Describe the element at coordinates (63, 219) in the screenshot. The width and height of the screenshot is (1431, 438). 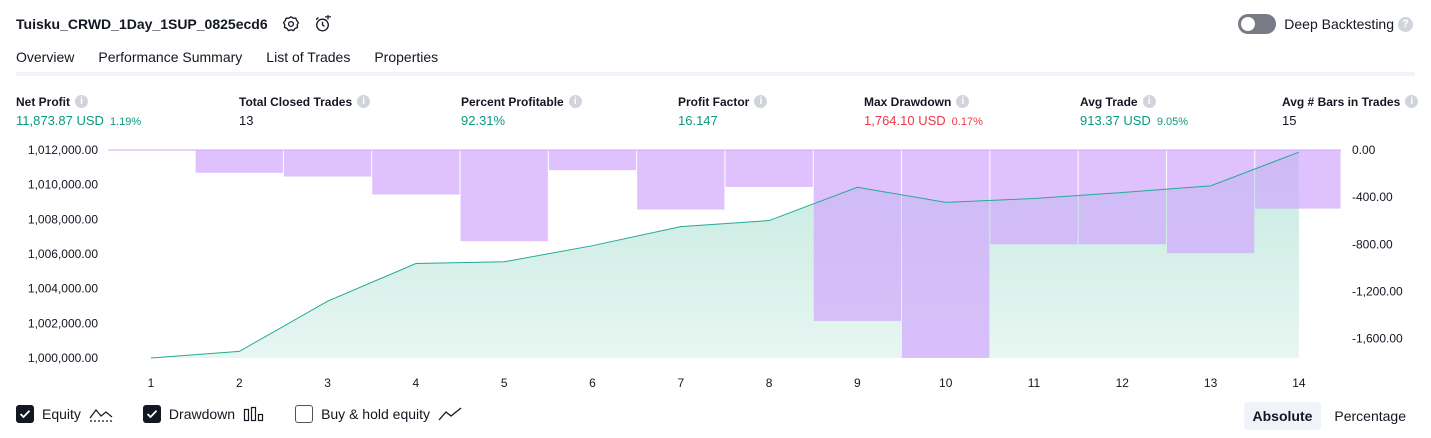
I see `left-axis-tick-label: 1,008,000.00` at that location.